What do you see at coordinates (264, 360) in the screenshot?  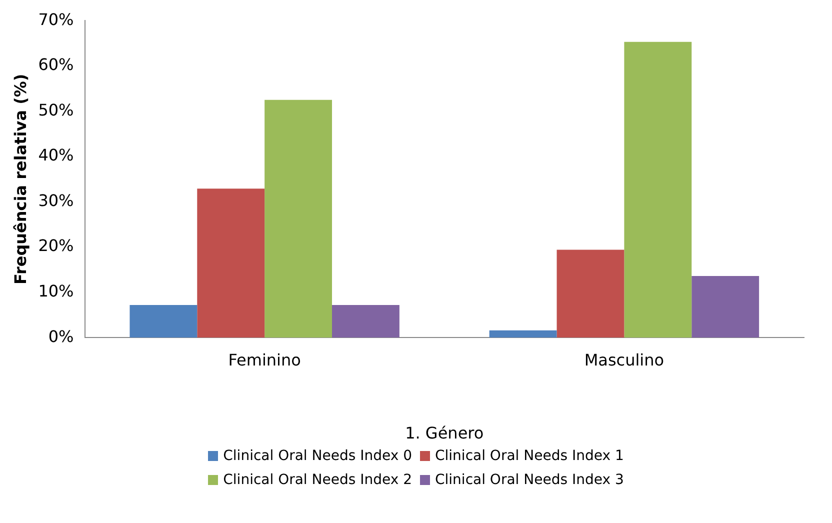 I see `x-tick-label: Feminino` at bounding box center [264, 360].